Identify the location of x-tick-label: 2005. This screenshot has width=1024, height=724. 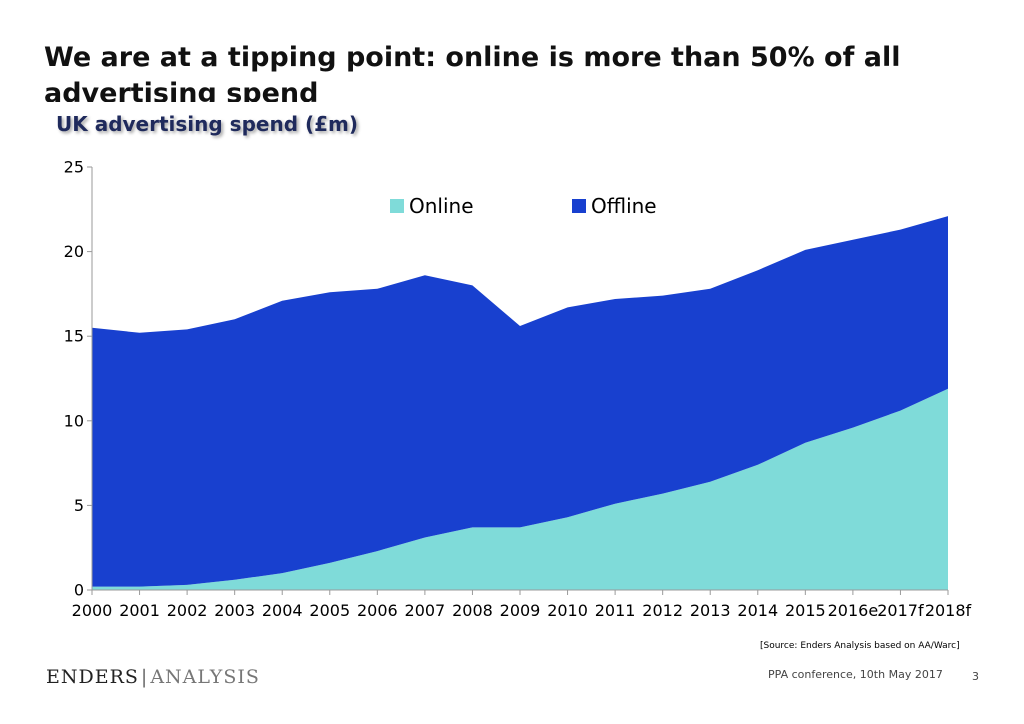
(329, 610).